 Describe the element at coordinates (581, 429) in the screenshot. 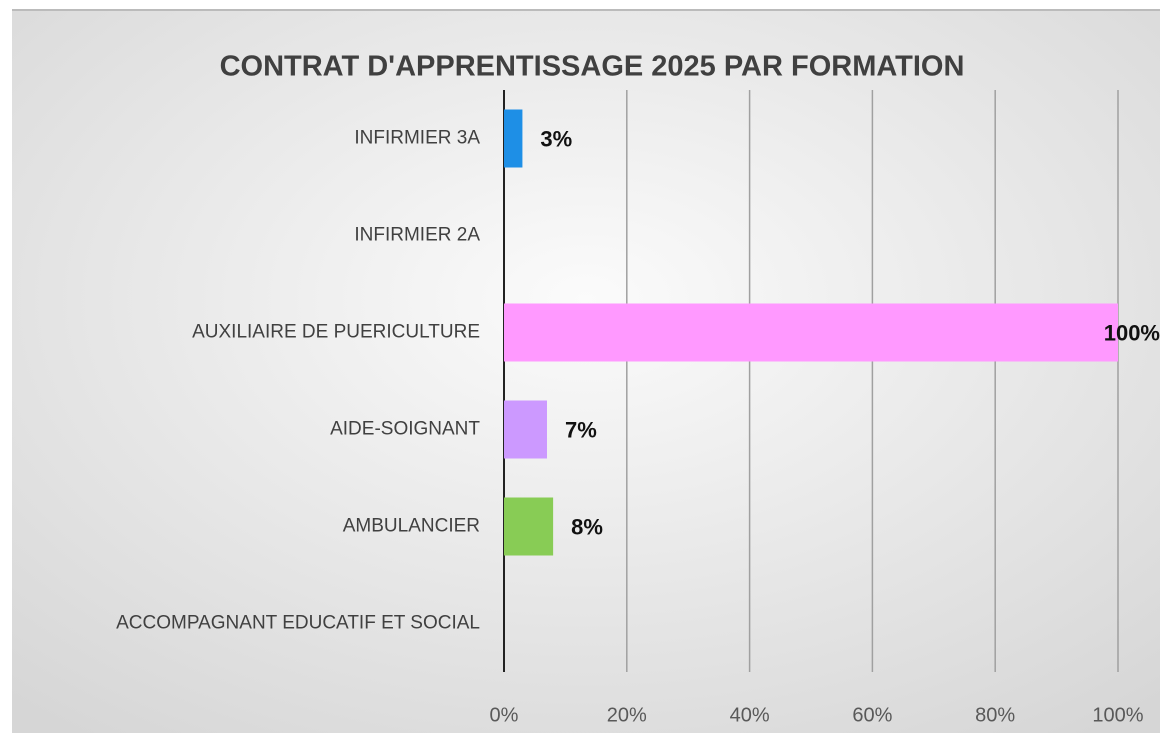

I see `data-label: 7%` at that location.